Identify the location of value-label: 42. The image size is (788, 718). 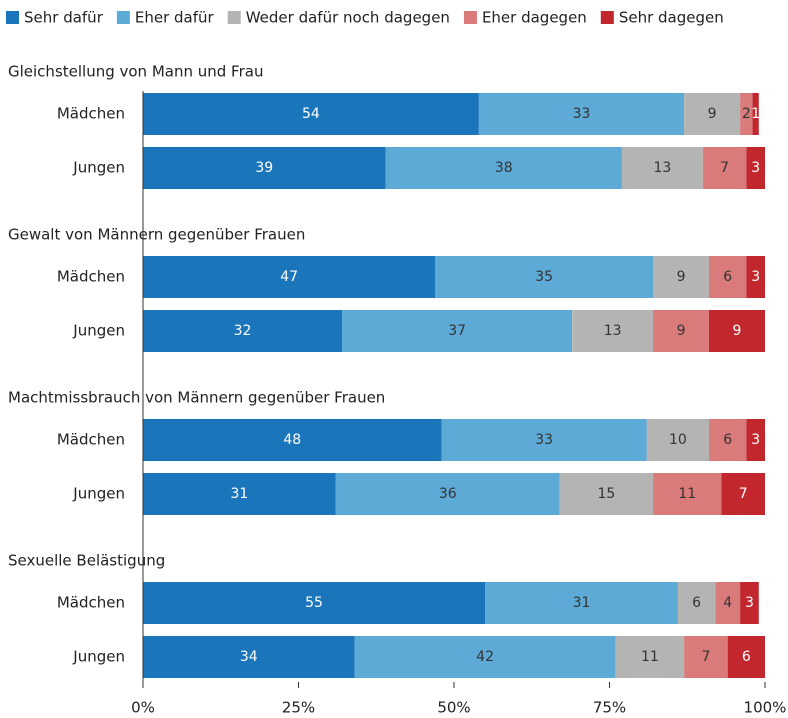
(485, 657).